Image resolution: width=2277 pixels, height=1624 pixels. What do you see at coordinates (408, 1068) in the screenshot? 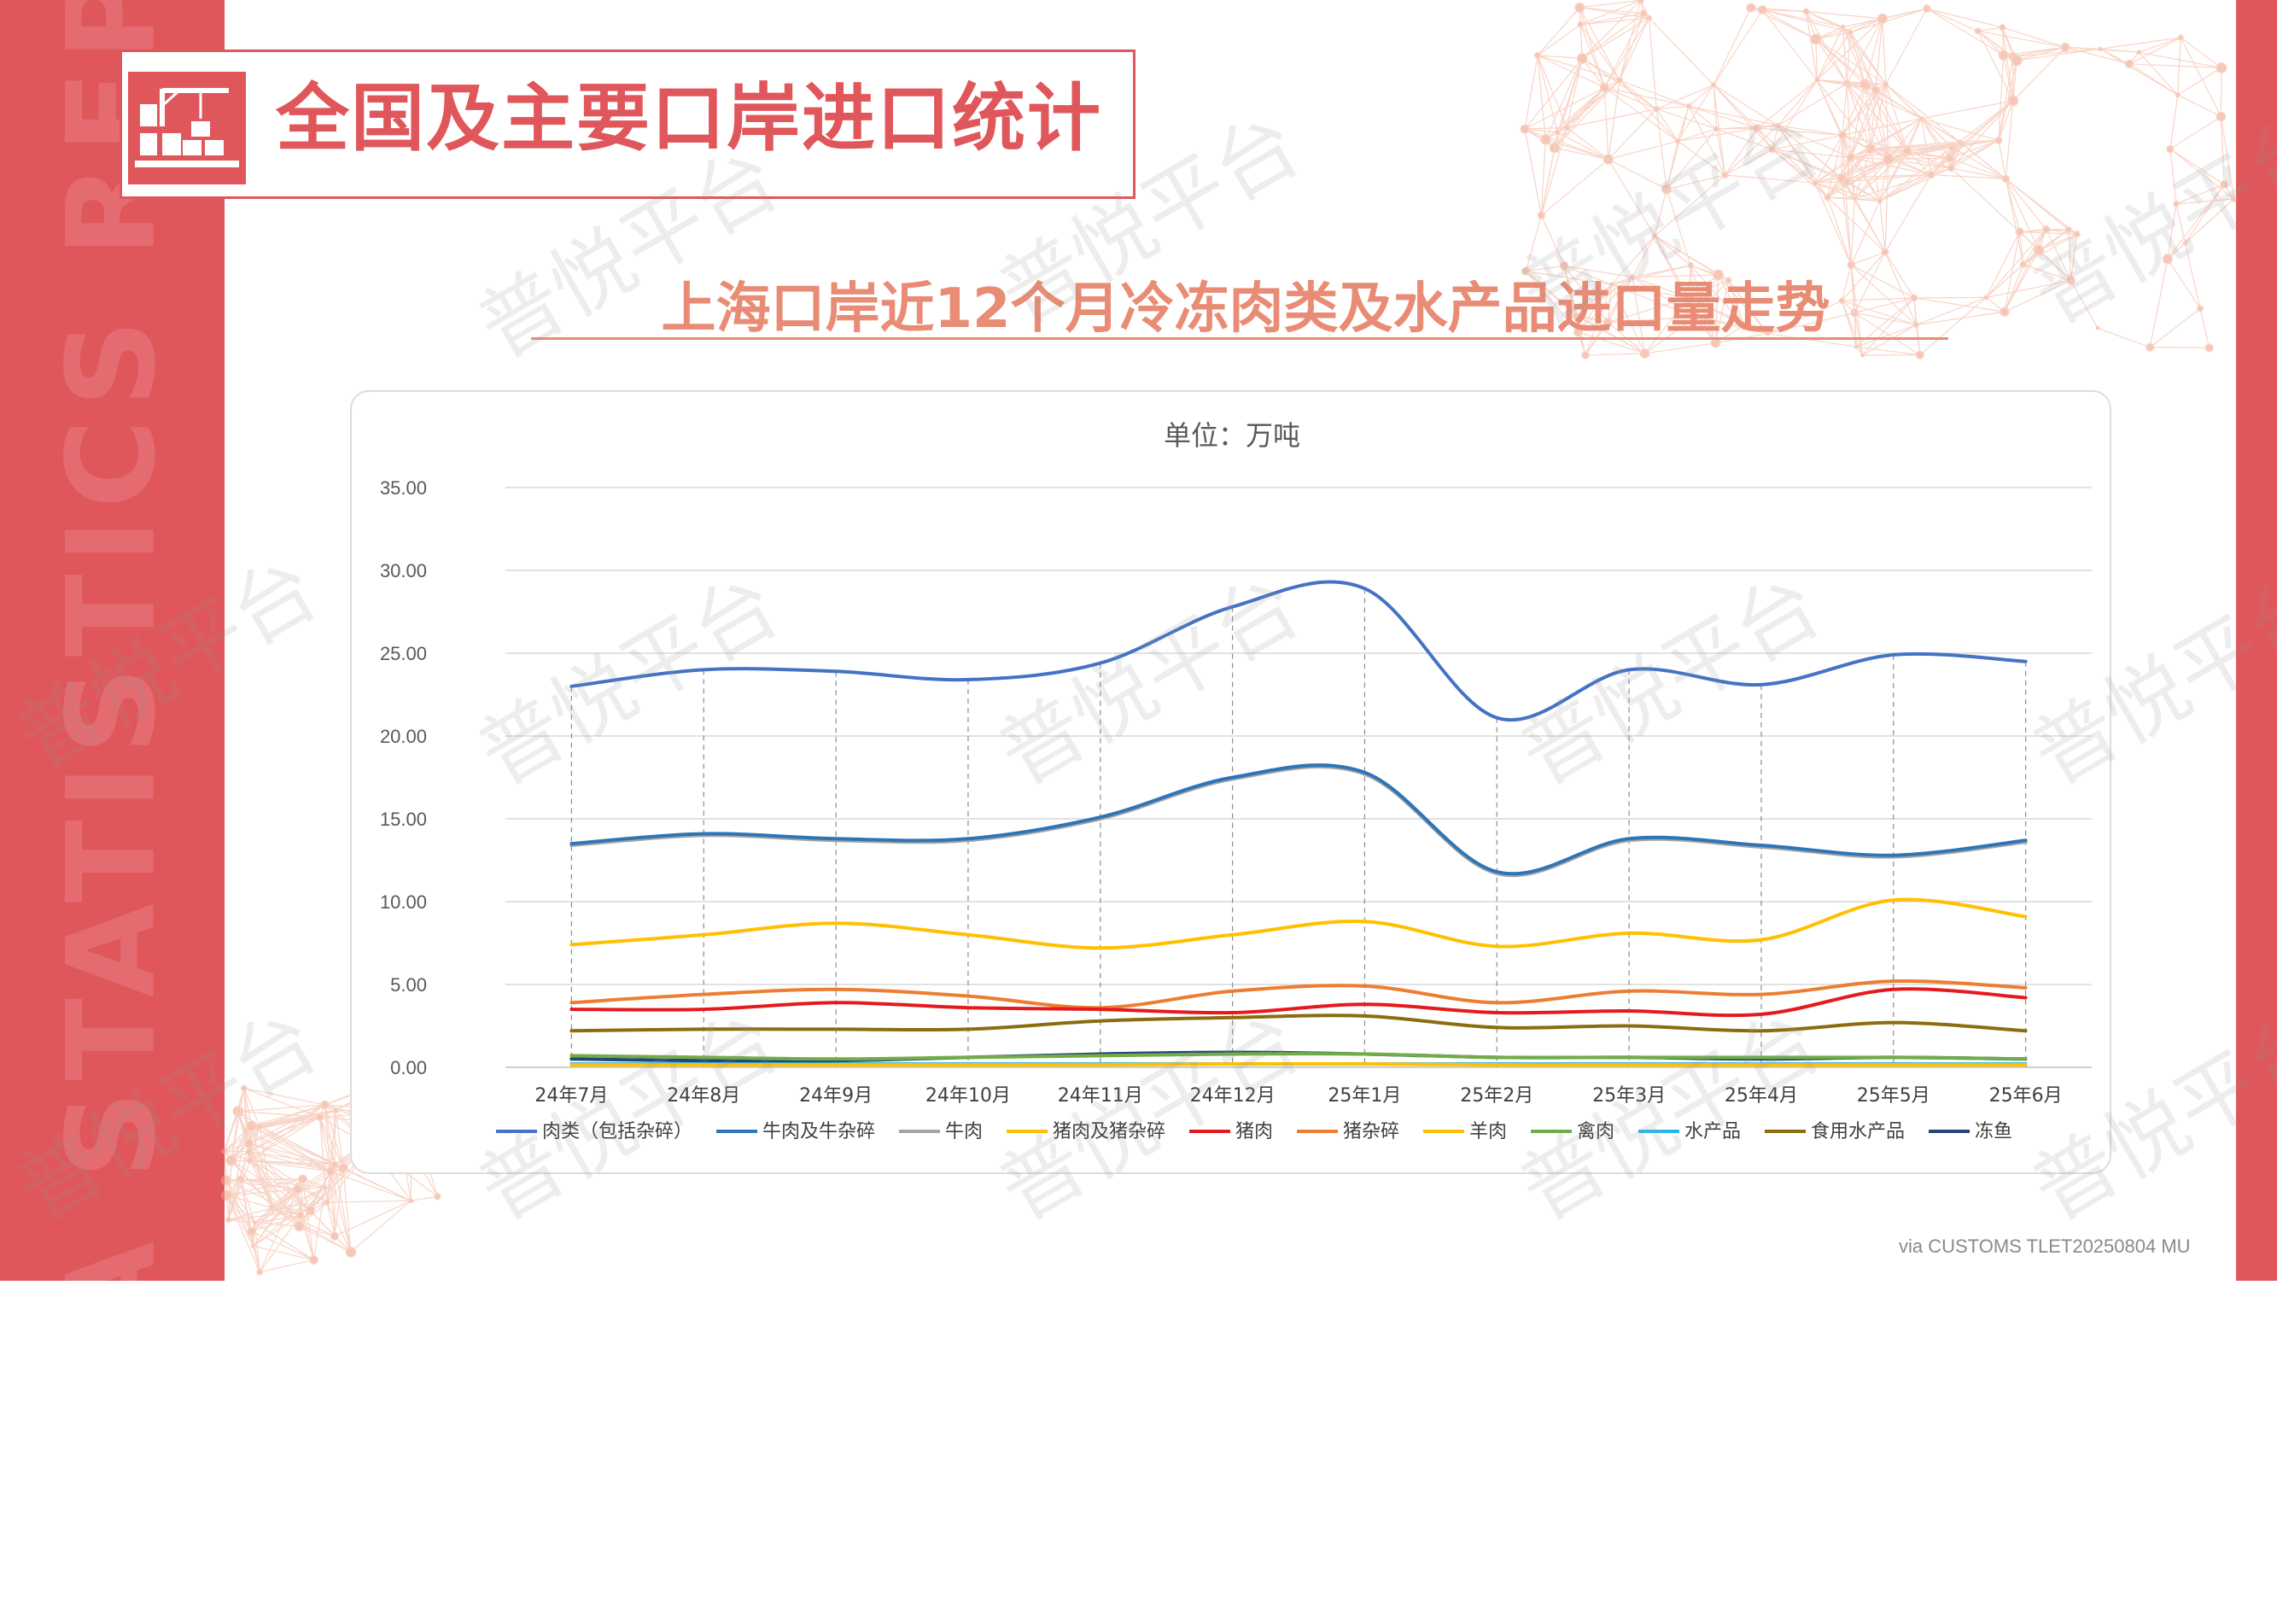
I see `y-tick-label: 0.00` at bounding box center [408, 1068].